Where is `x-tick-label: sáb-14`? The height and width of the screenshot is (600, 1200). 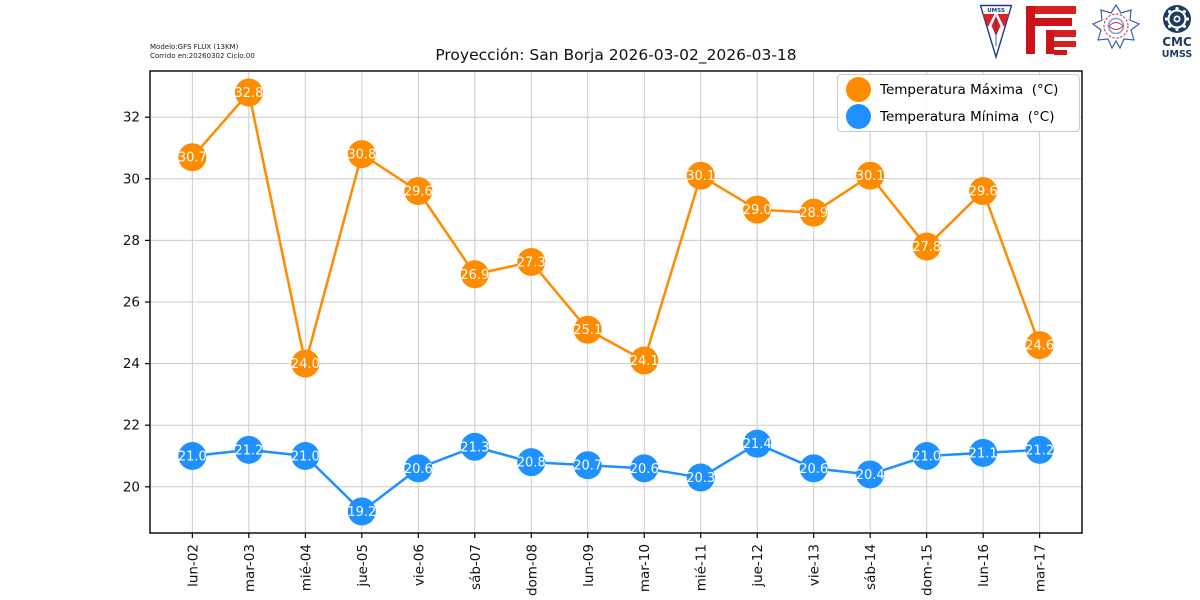
x-tick-label: sáb-14 is located at coordinates (871, 567).